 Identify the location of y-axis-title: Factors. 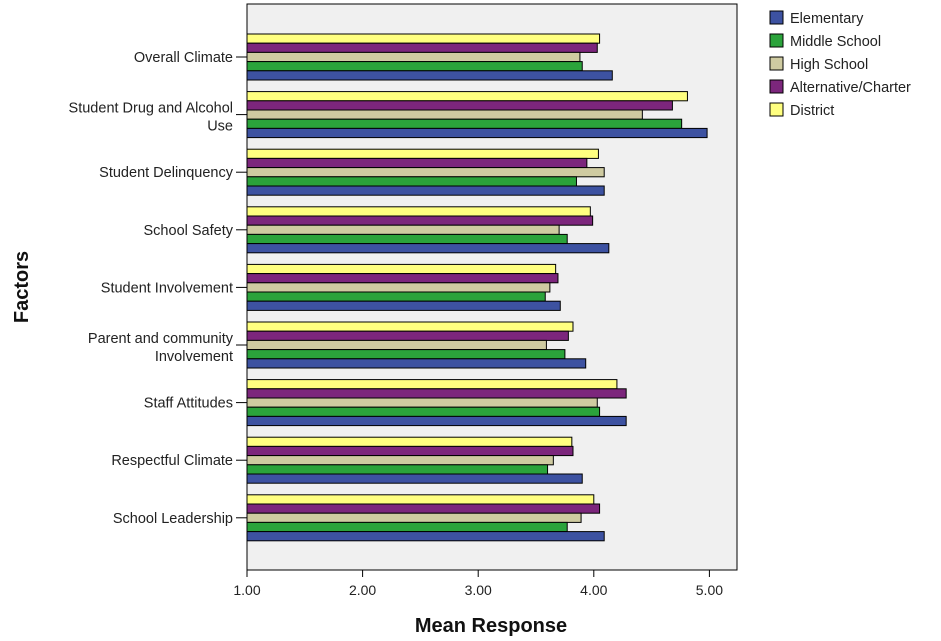
(22, 287).